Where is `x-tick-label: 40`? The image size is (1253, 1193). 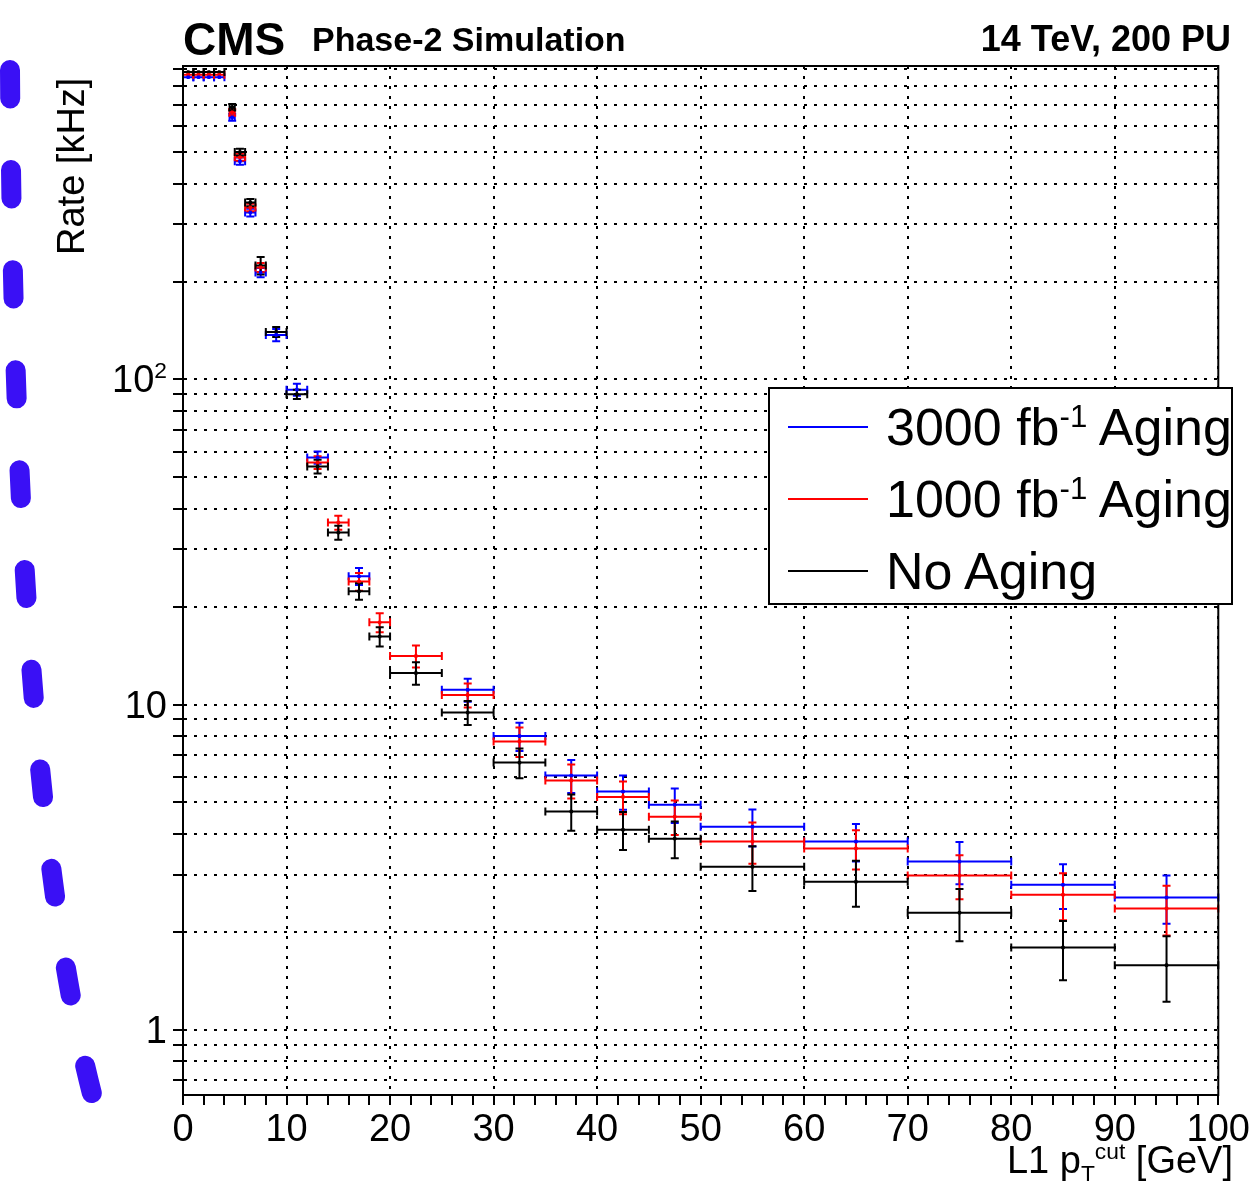 x-tick-label: 40 is located at coordinates (597, 1128).